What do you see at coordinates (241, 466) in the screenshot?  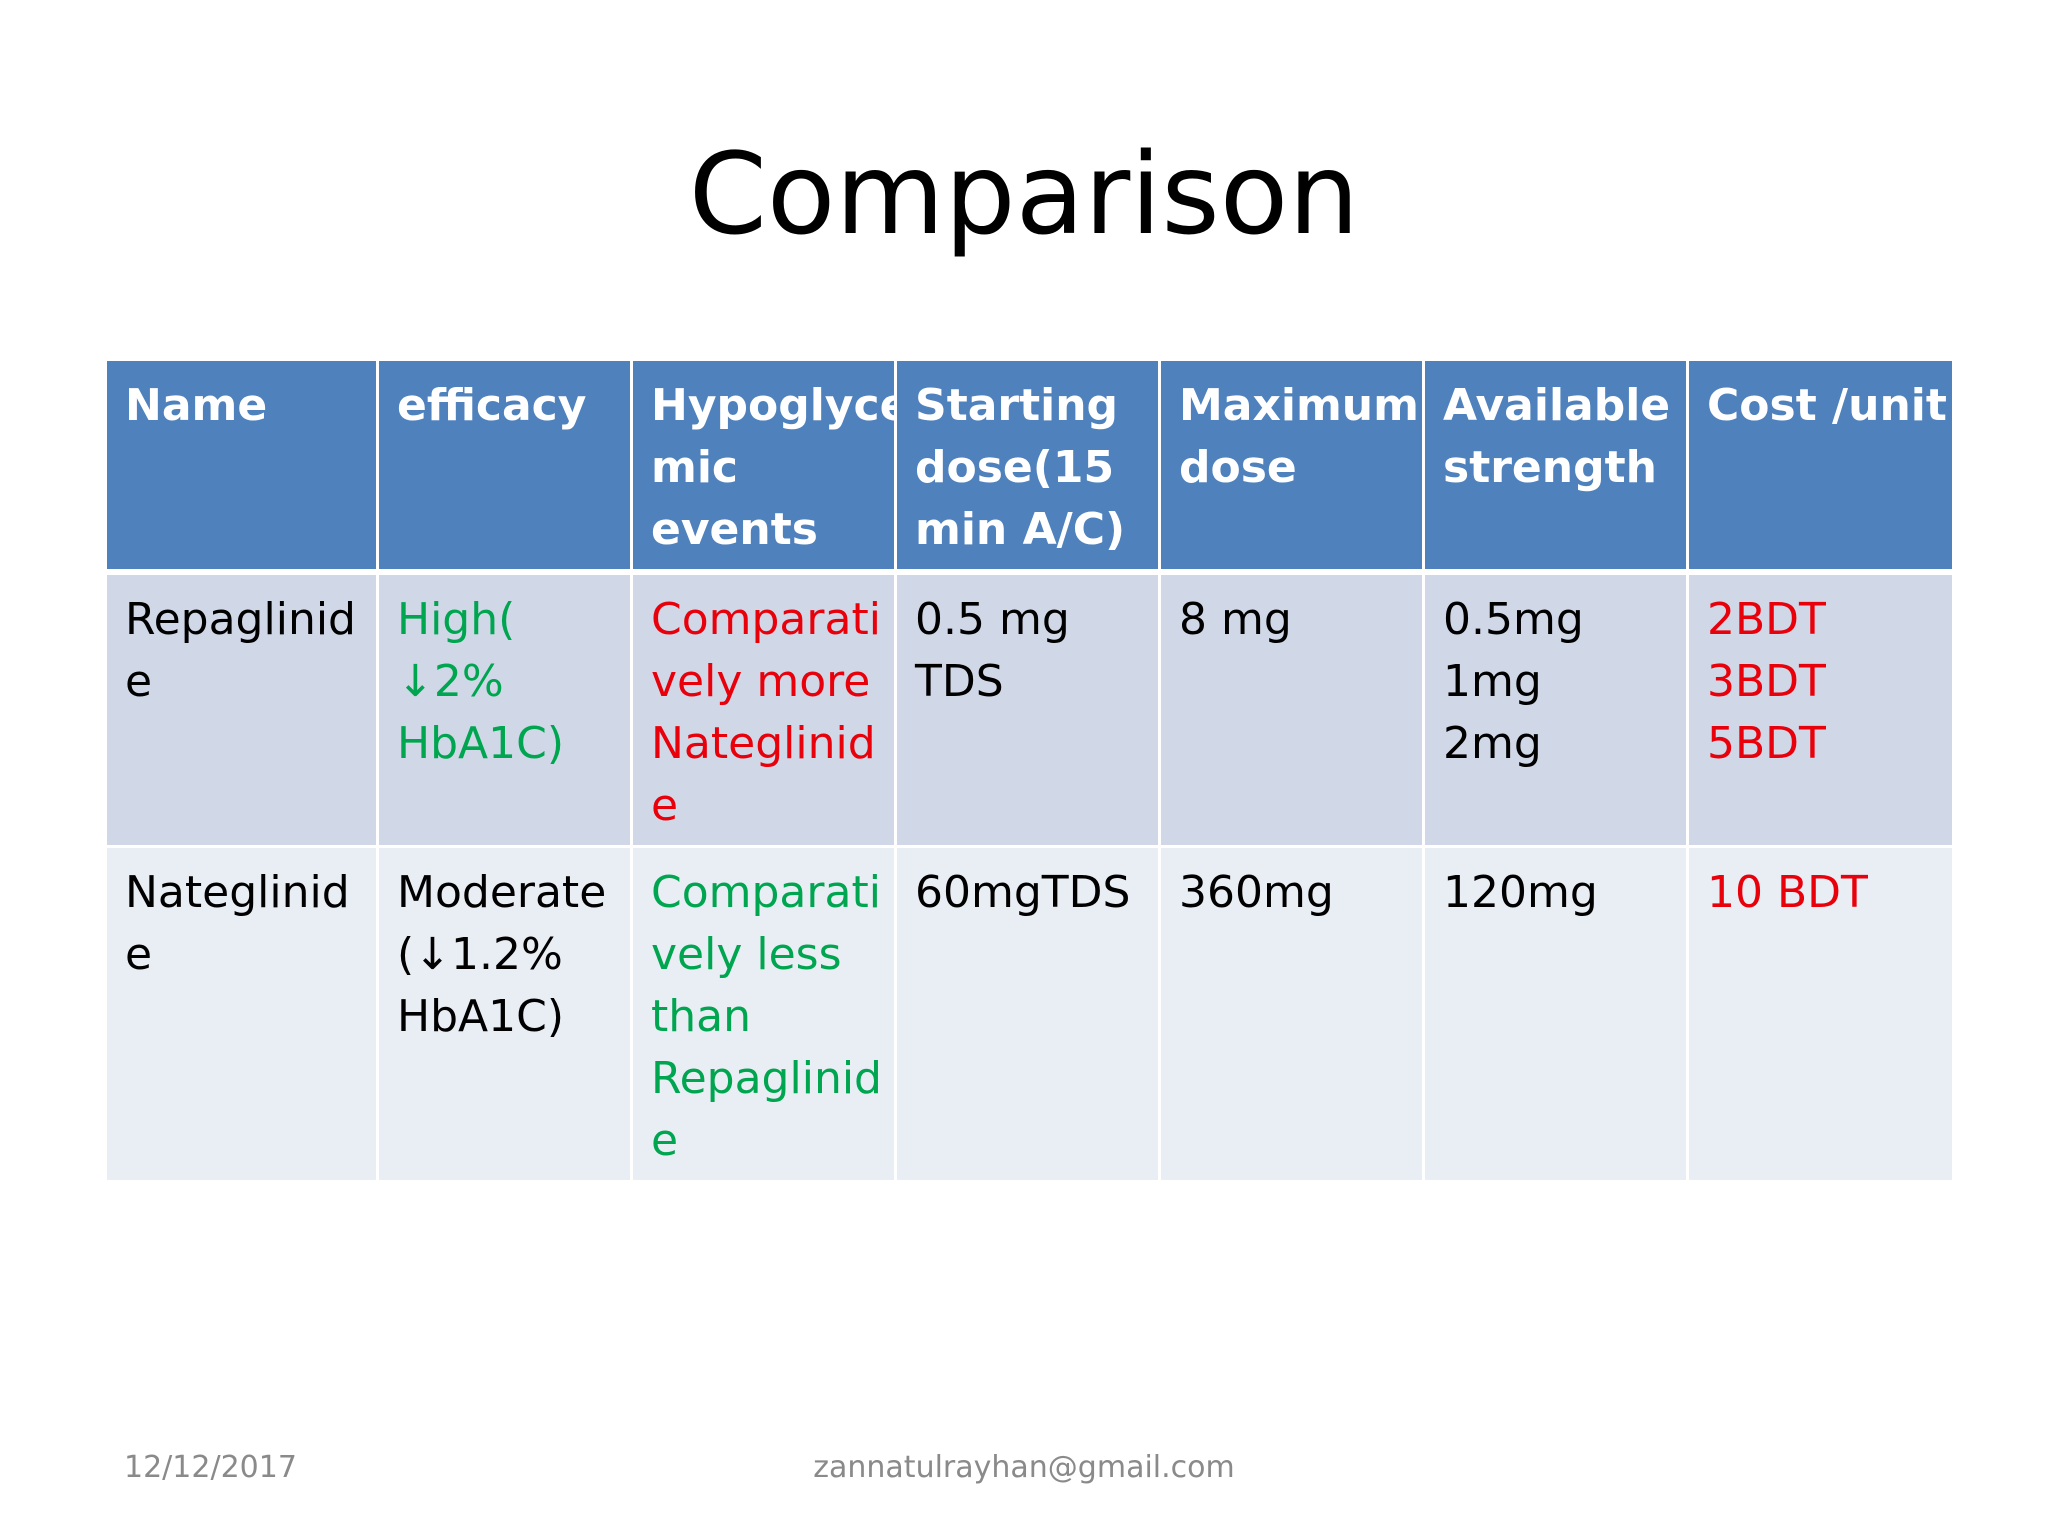 I see `header-name: Name` at bounding box center [241, 466].